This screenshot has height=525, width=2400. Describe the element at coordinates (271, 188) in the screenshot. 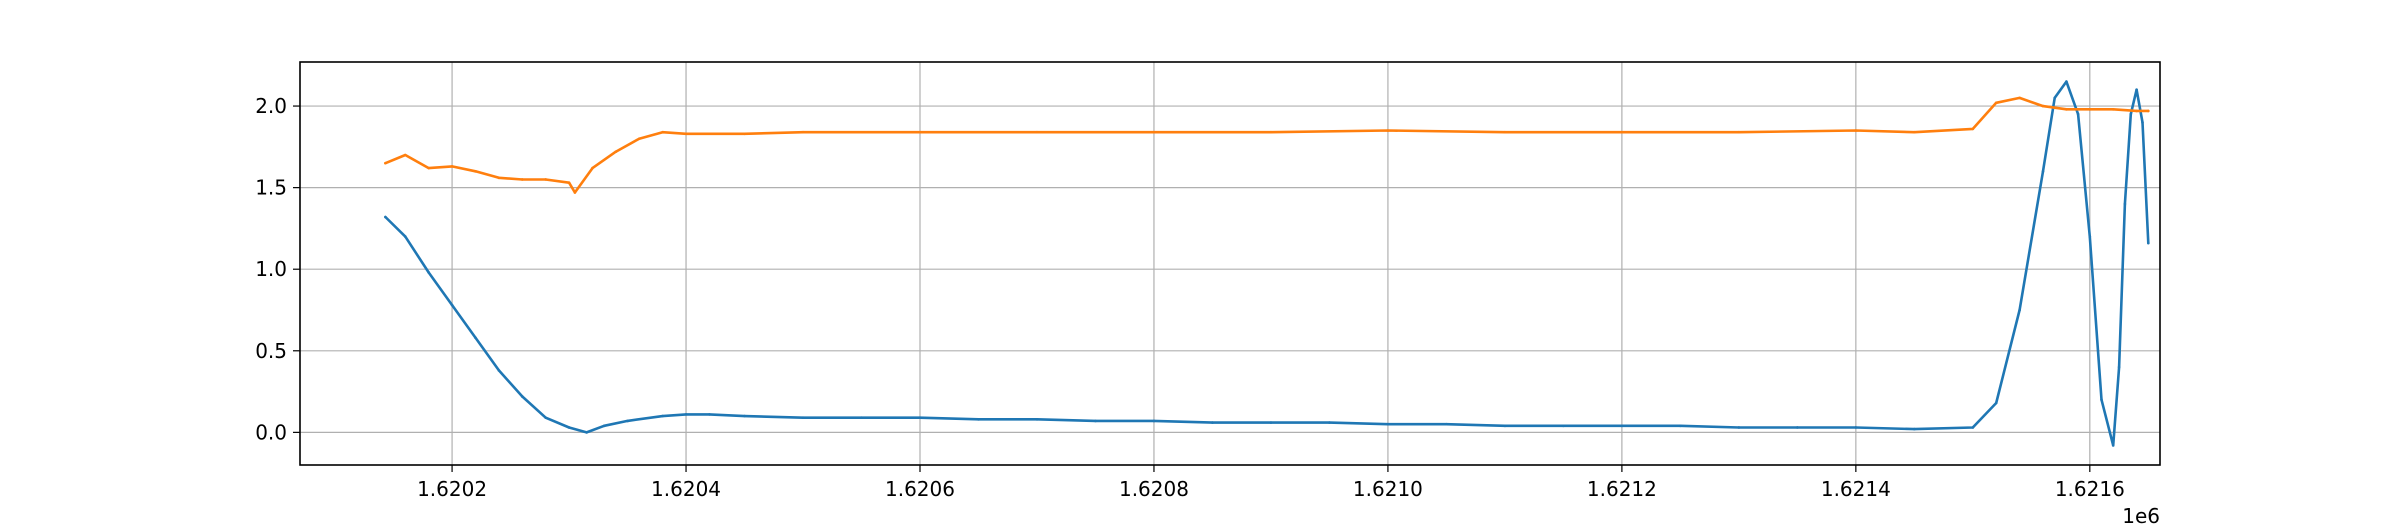

I see `y-tick-label: 1.5` at that location.